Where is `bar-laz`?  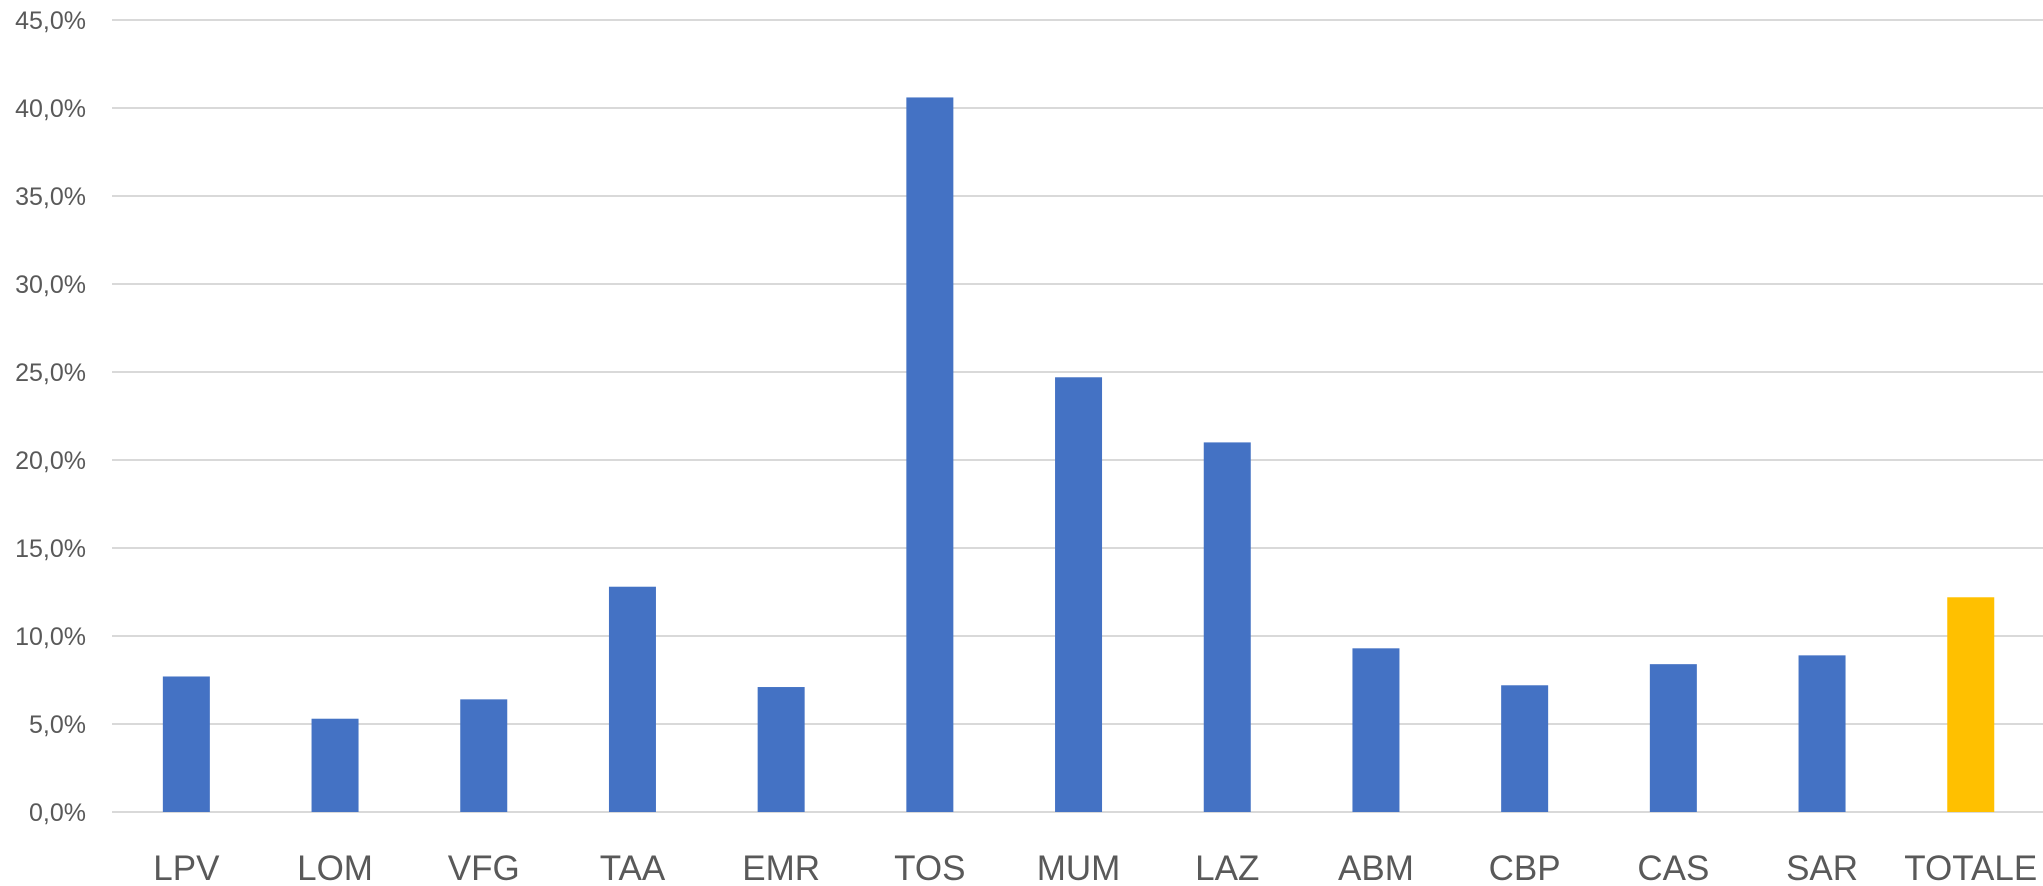 bar-laz is located at coordinates (1227, 627).